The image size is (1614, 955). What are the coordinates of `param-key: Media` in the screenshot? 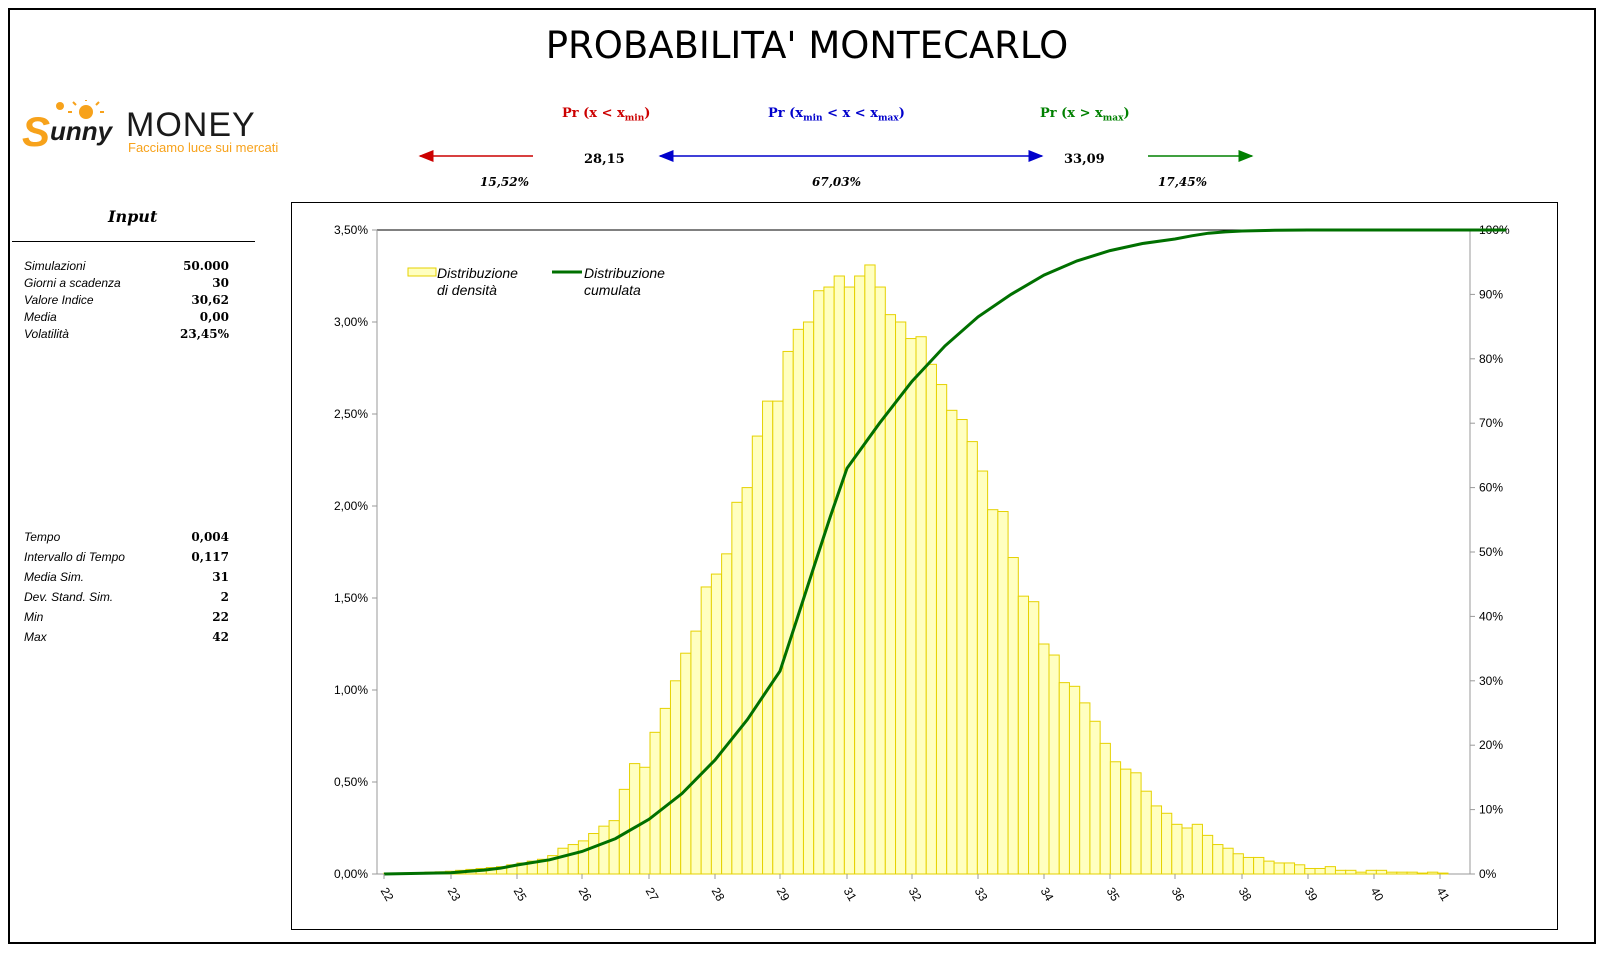 It's located at (40, 317).